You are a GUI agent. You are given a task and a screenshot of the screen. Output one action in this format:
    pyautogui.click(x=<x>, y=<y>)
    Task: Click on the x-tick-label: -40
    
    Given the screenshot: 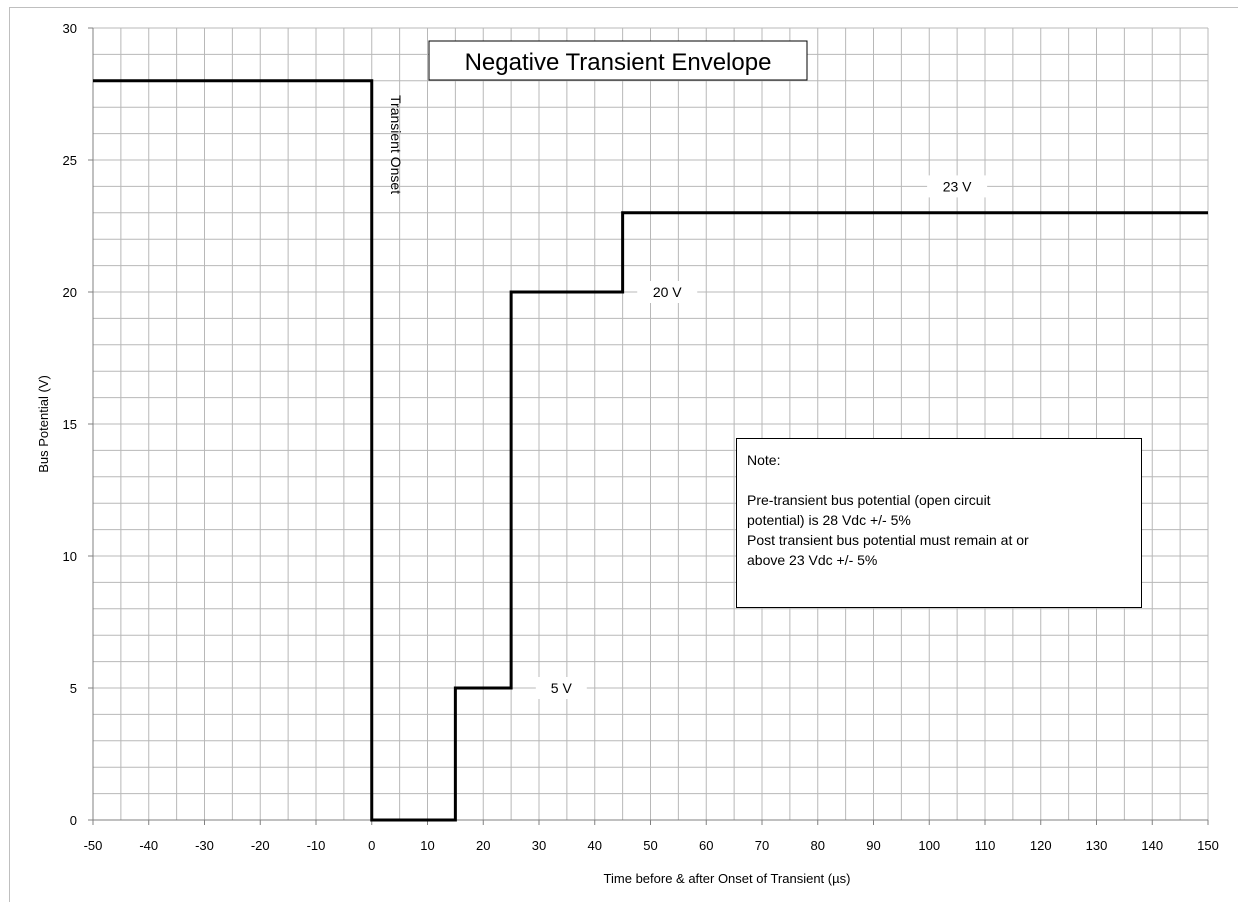 What is the action you would take?
    pyautogui.click(x=148, y=845)
    